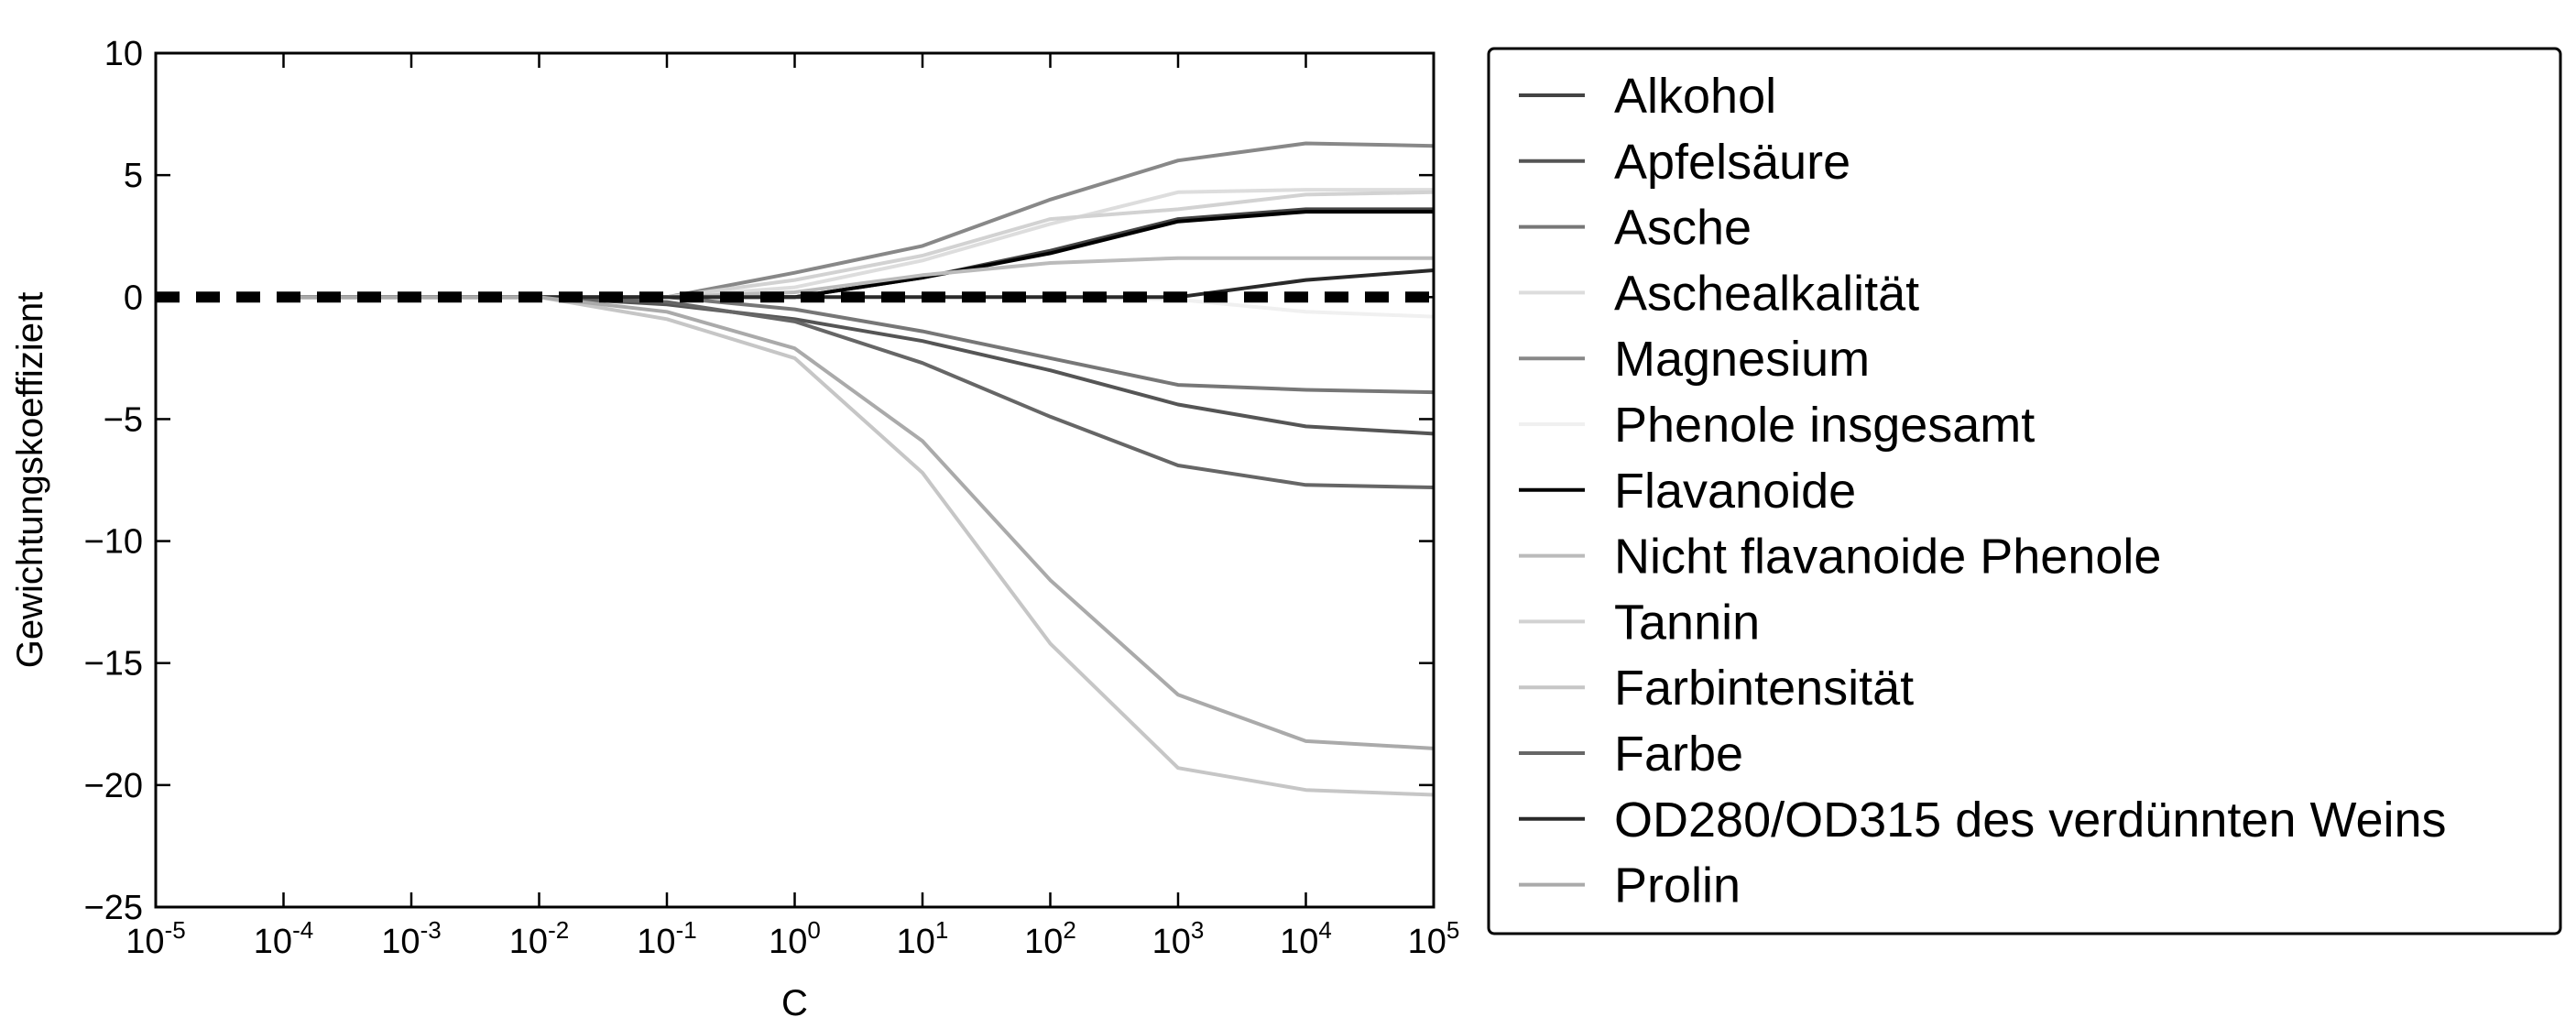  I want to click on legend-label: Alkohol, so click(1695, 96).